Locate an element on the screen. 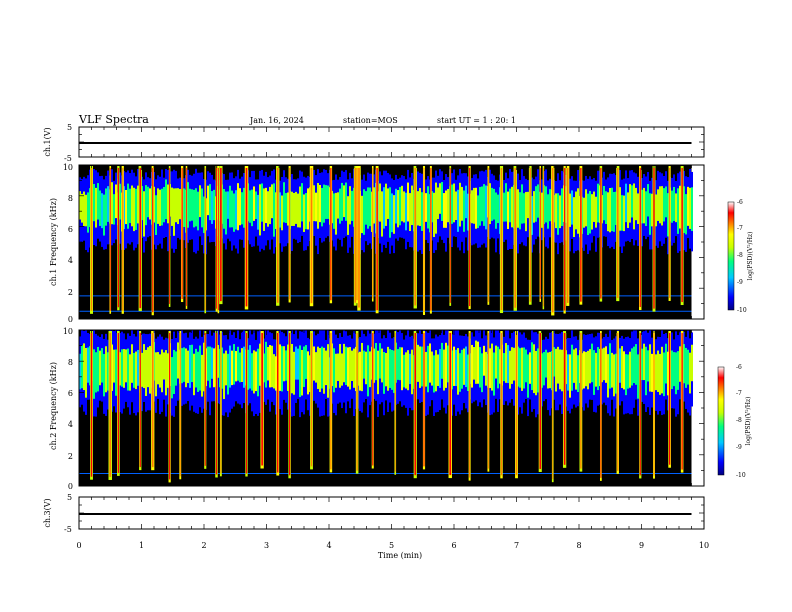 This screenshot has width=792, height=612. ch2-ytick-10: 10 is located at coordinates (68, 331).